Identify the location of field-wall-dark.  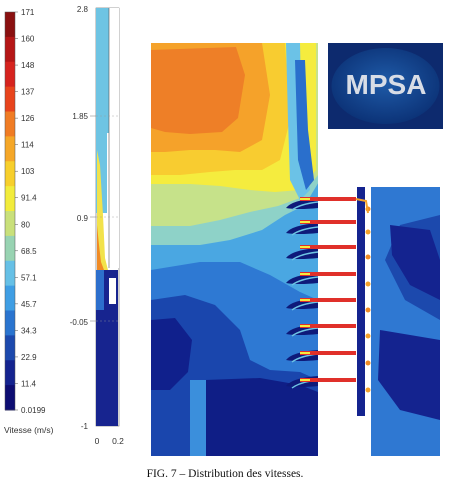
(304, 125).